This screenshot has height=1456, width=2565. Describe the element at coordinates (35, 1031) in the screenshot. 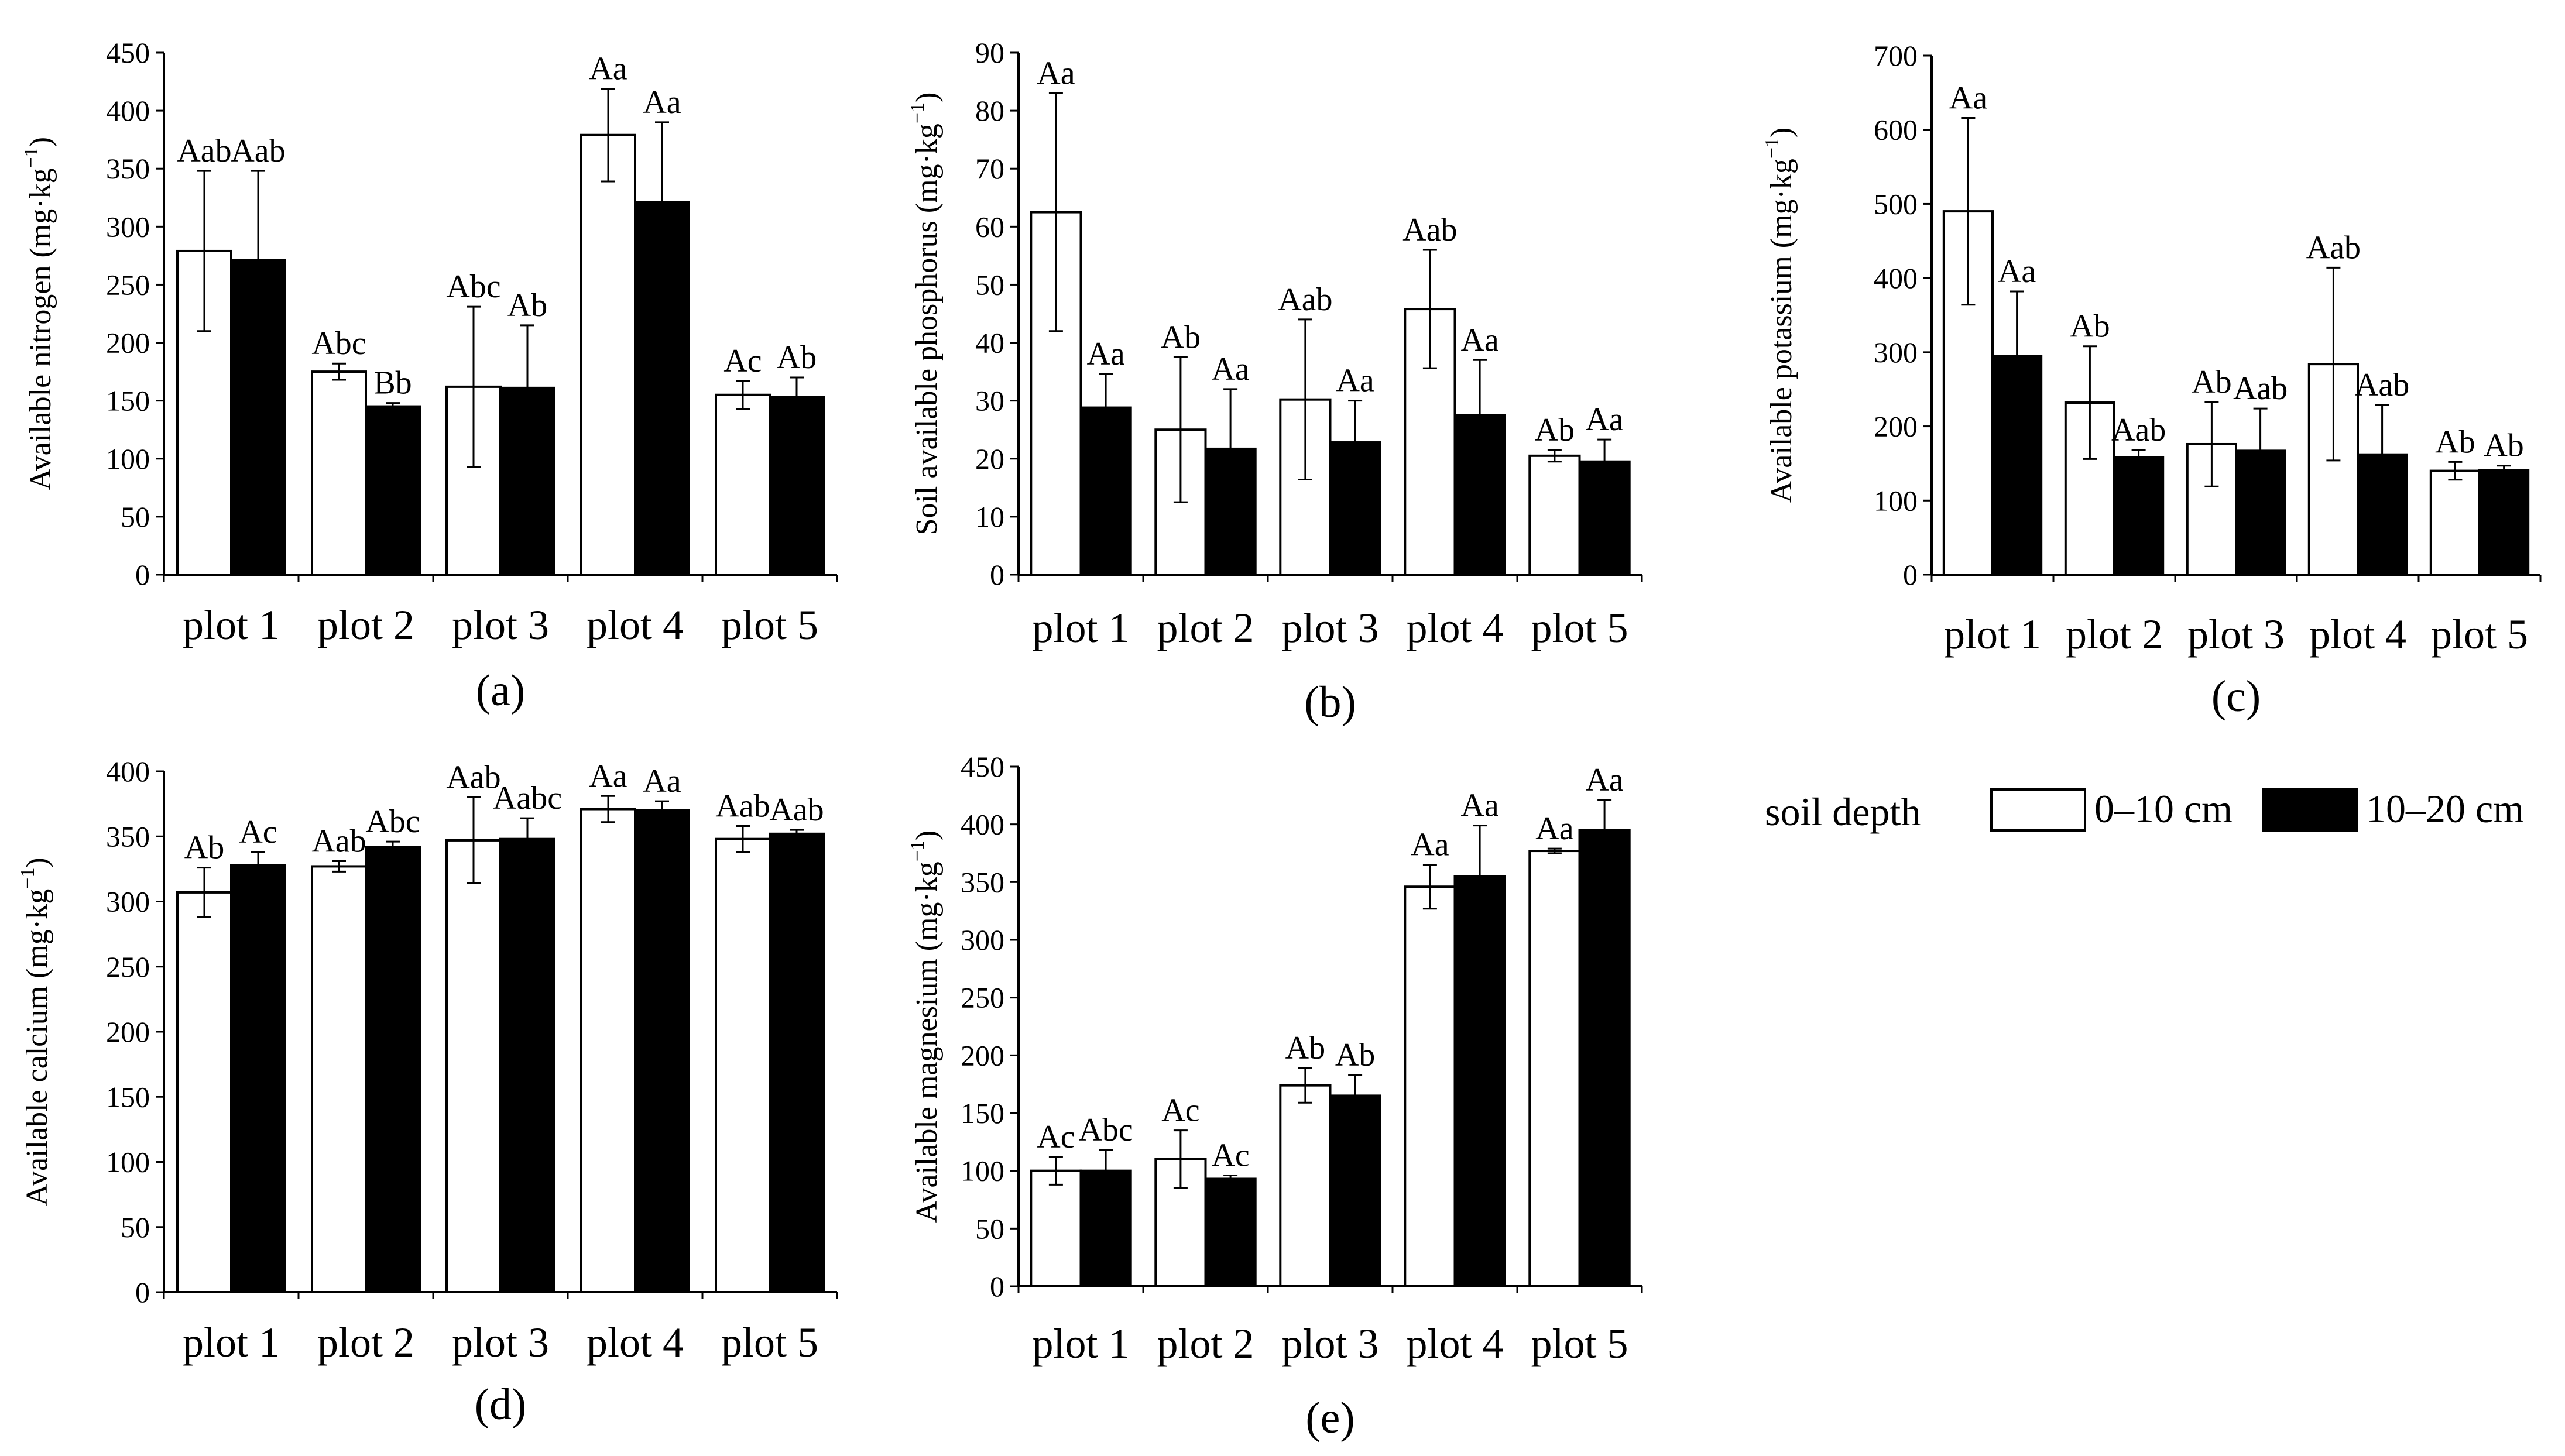

I see `y-axis-label: Available calcium (mg·kg−1)` at that location.